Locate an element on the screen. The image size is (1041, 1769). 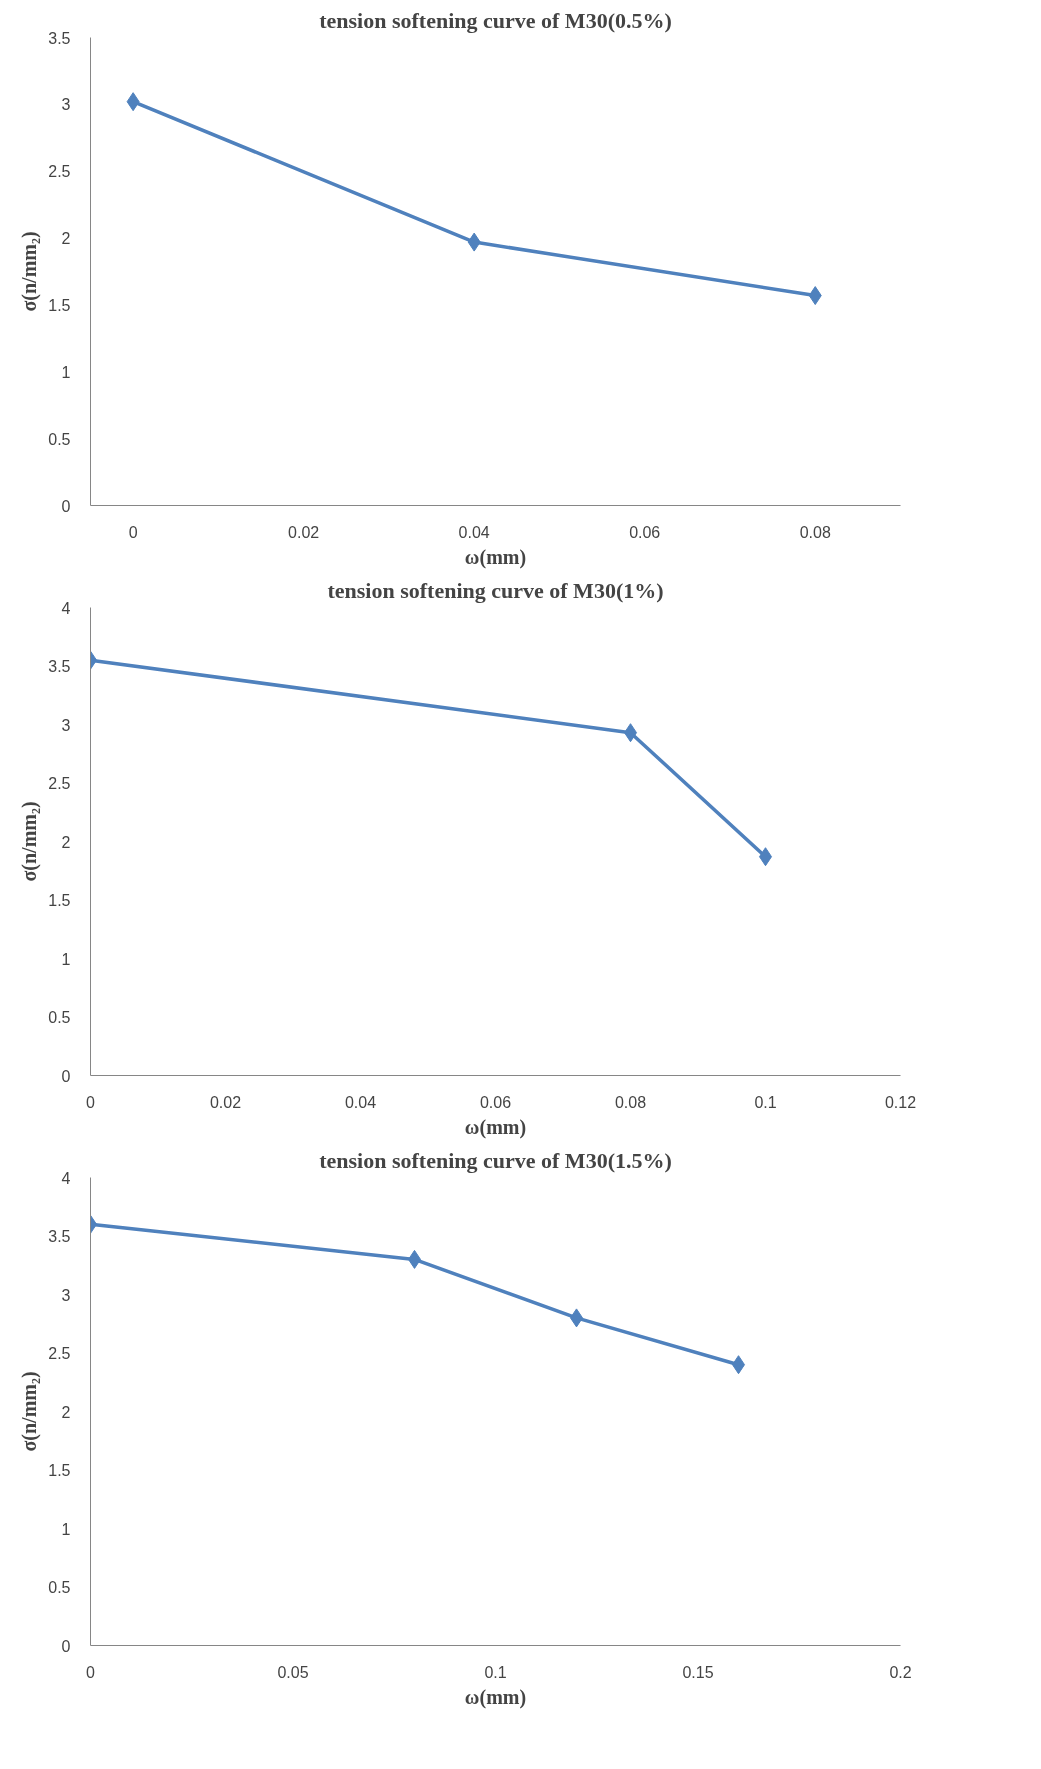
chart-title: tension softening curve of M30(0.5%) is located at coordinates (495, 20).